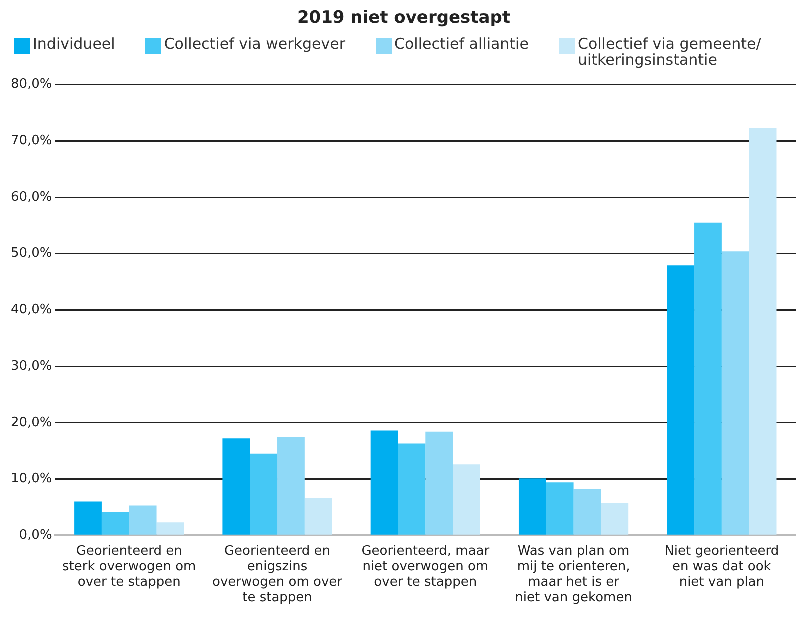 The height and width of the screenshot is (633, 808). I want to click on y-tick-label: 40,0%, so click(31, 310).